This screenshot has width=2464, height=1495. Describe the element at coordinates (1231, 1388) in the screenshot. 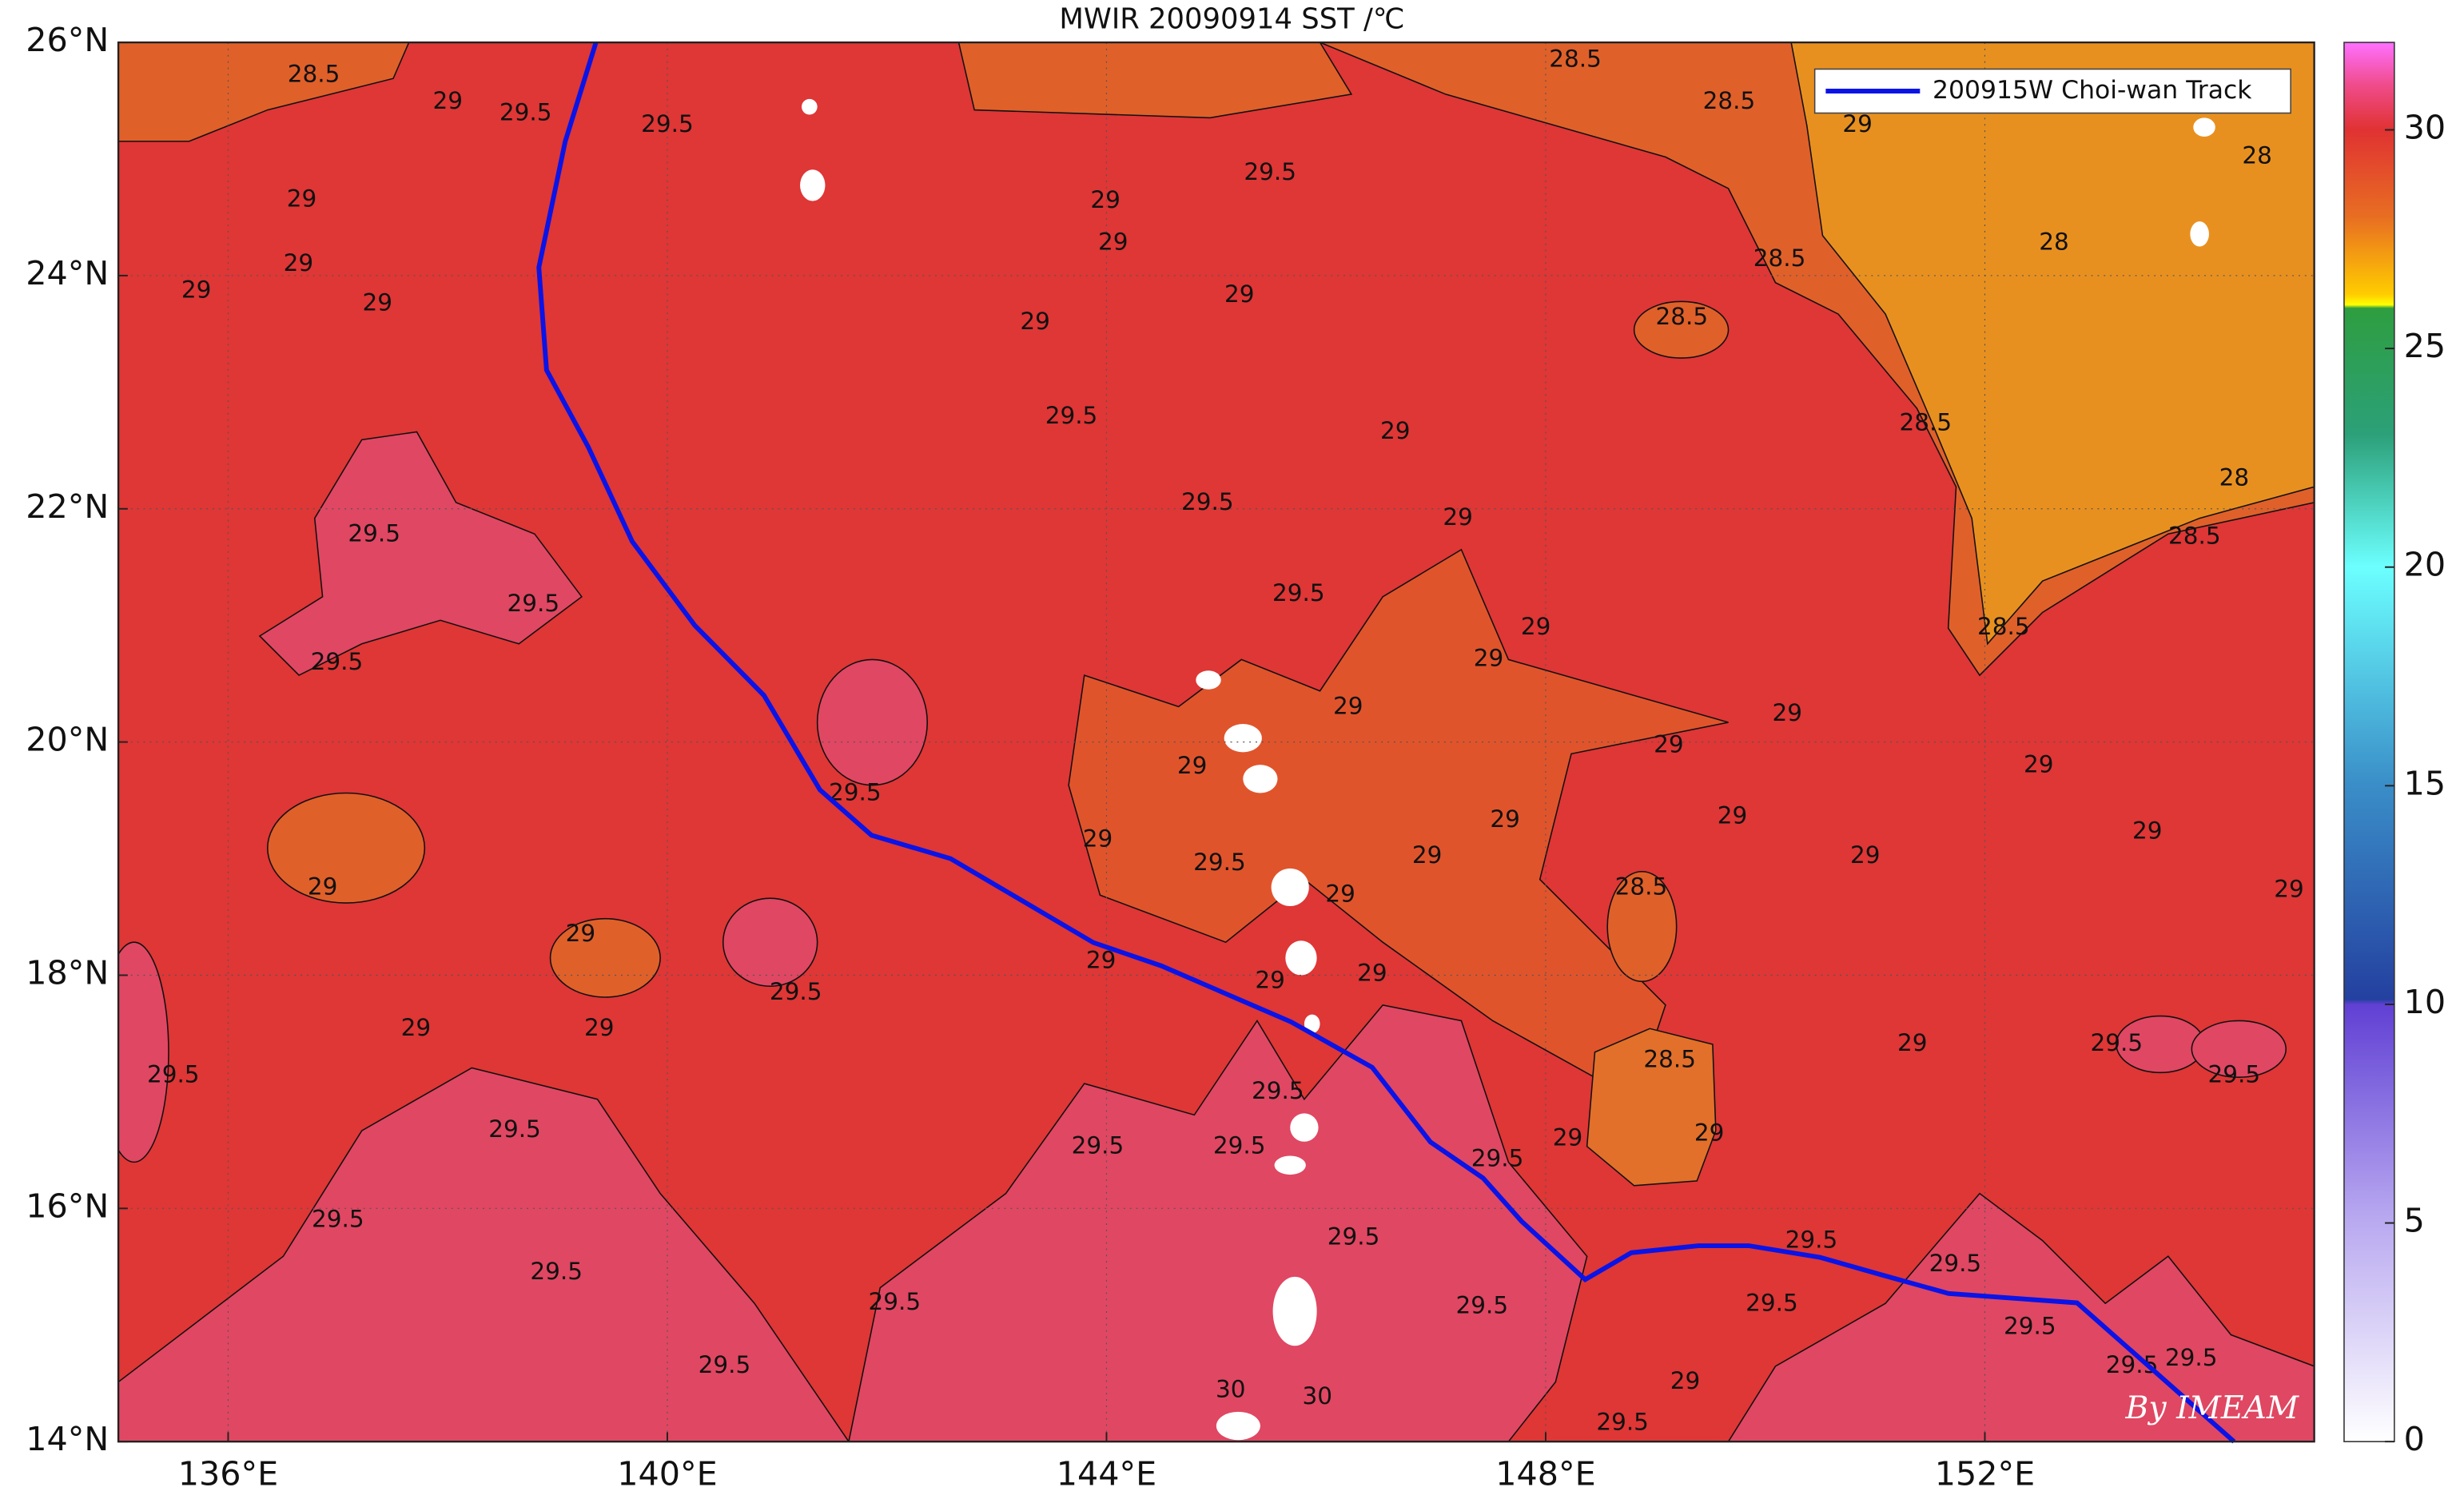

I see `contour-label: 30` at that location.